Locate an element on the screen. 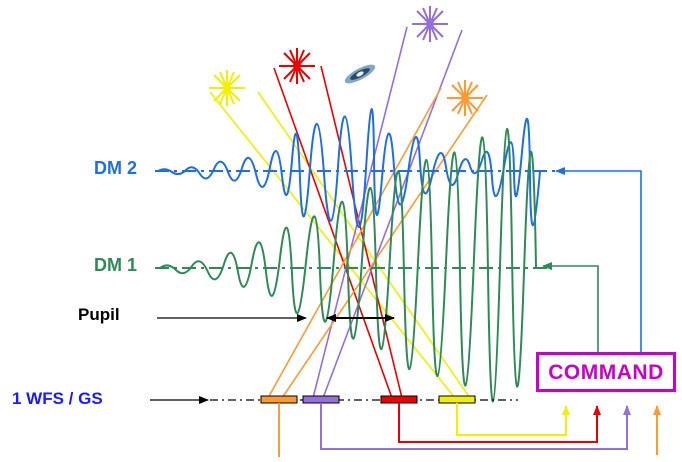  red-signal-path is located at coordinates (499, 423).